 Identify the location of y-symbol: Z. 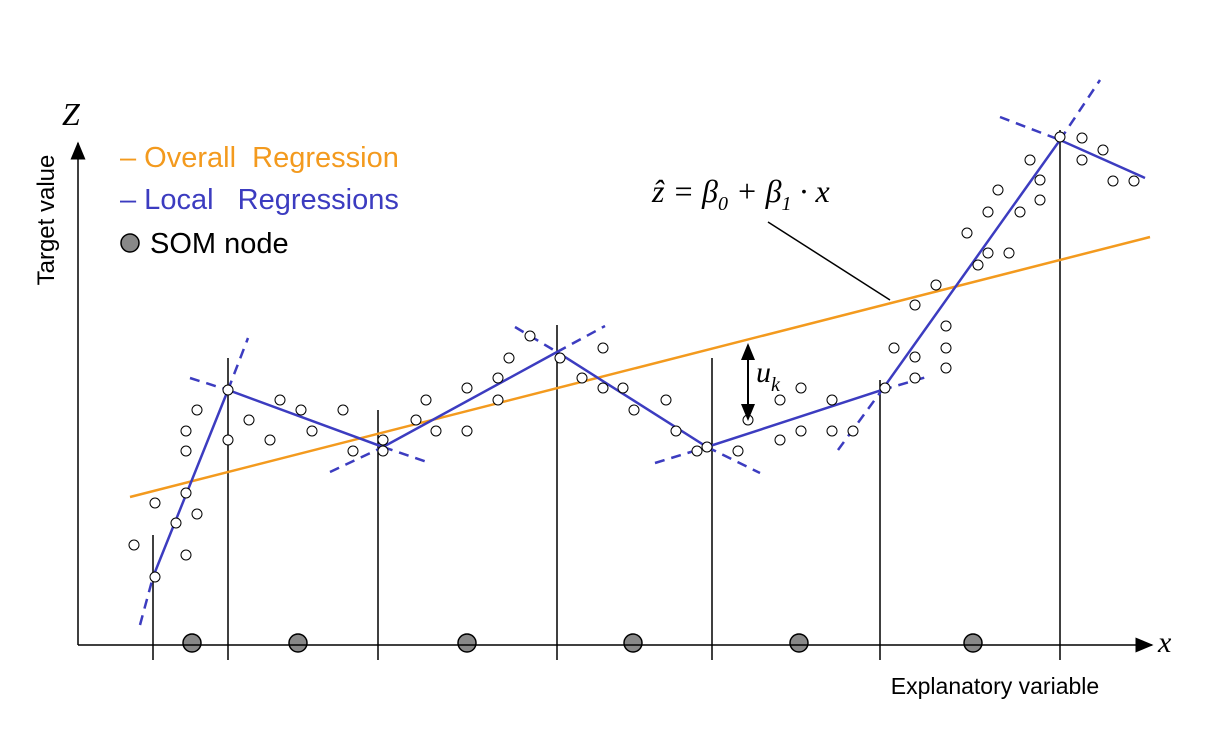
(71, 114).